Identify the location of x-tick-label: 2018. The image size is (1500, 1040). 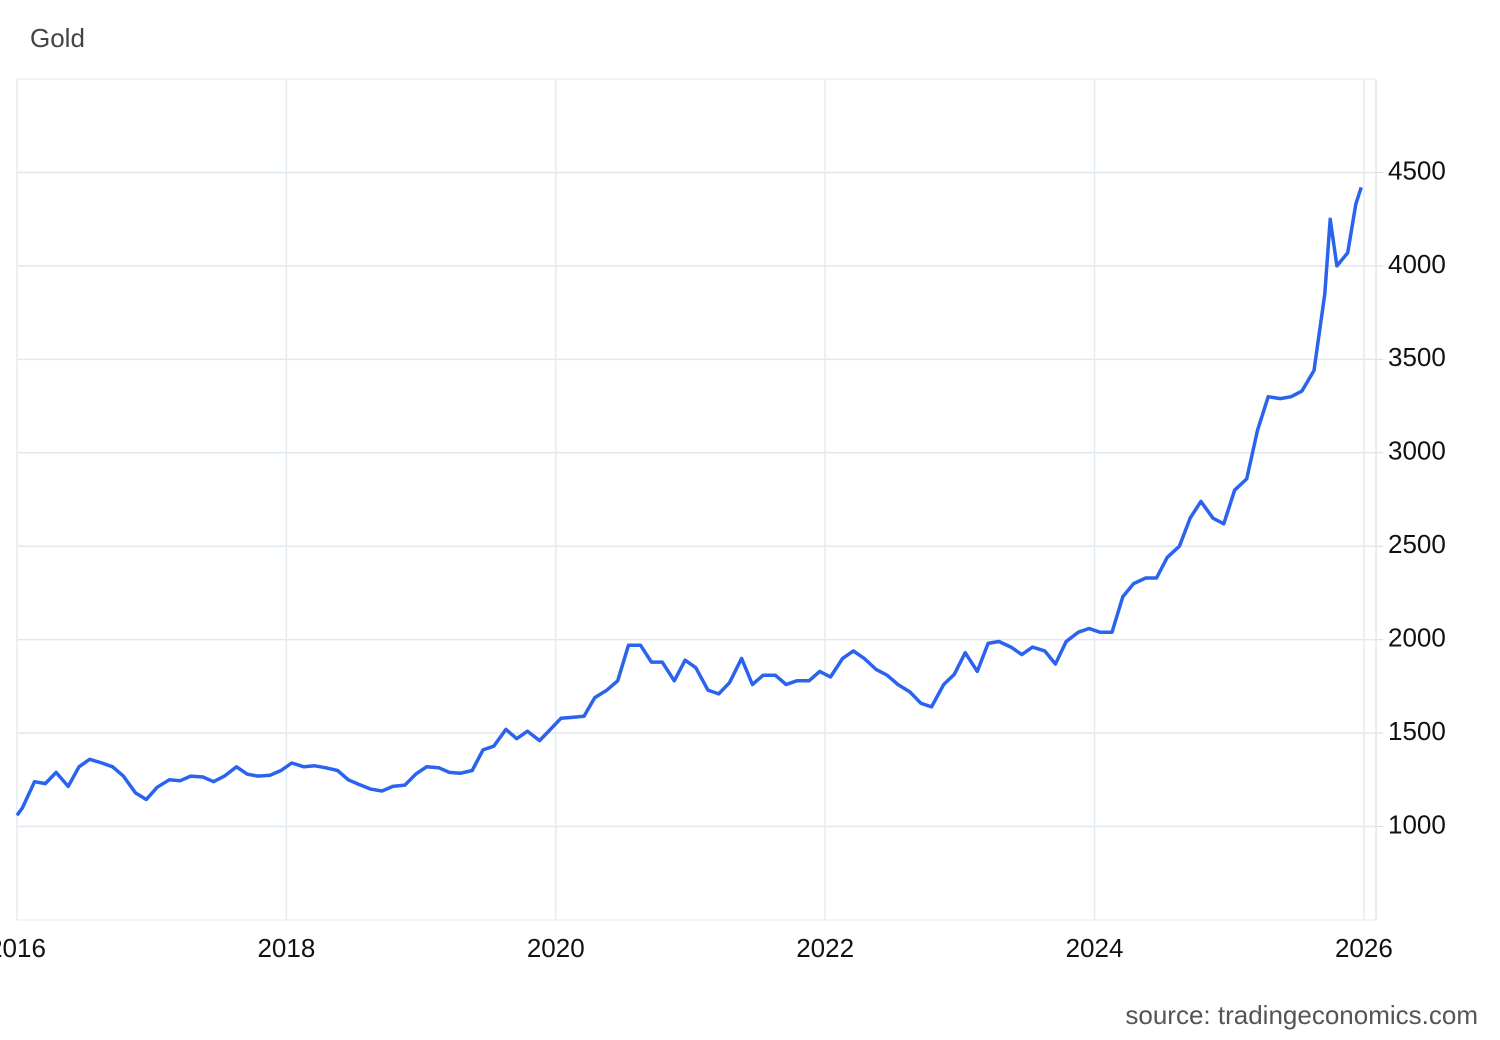
(286, 948).